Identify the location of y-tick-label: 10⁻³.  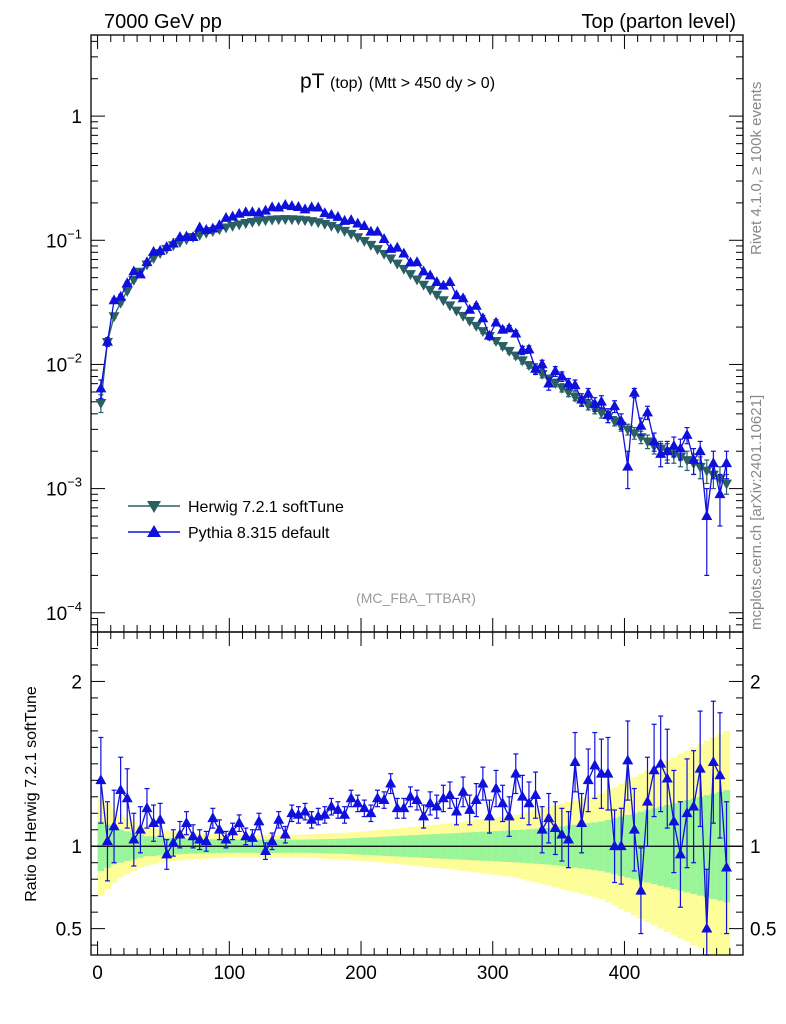
(64, 488).